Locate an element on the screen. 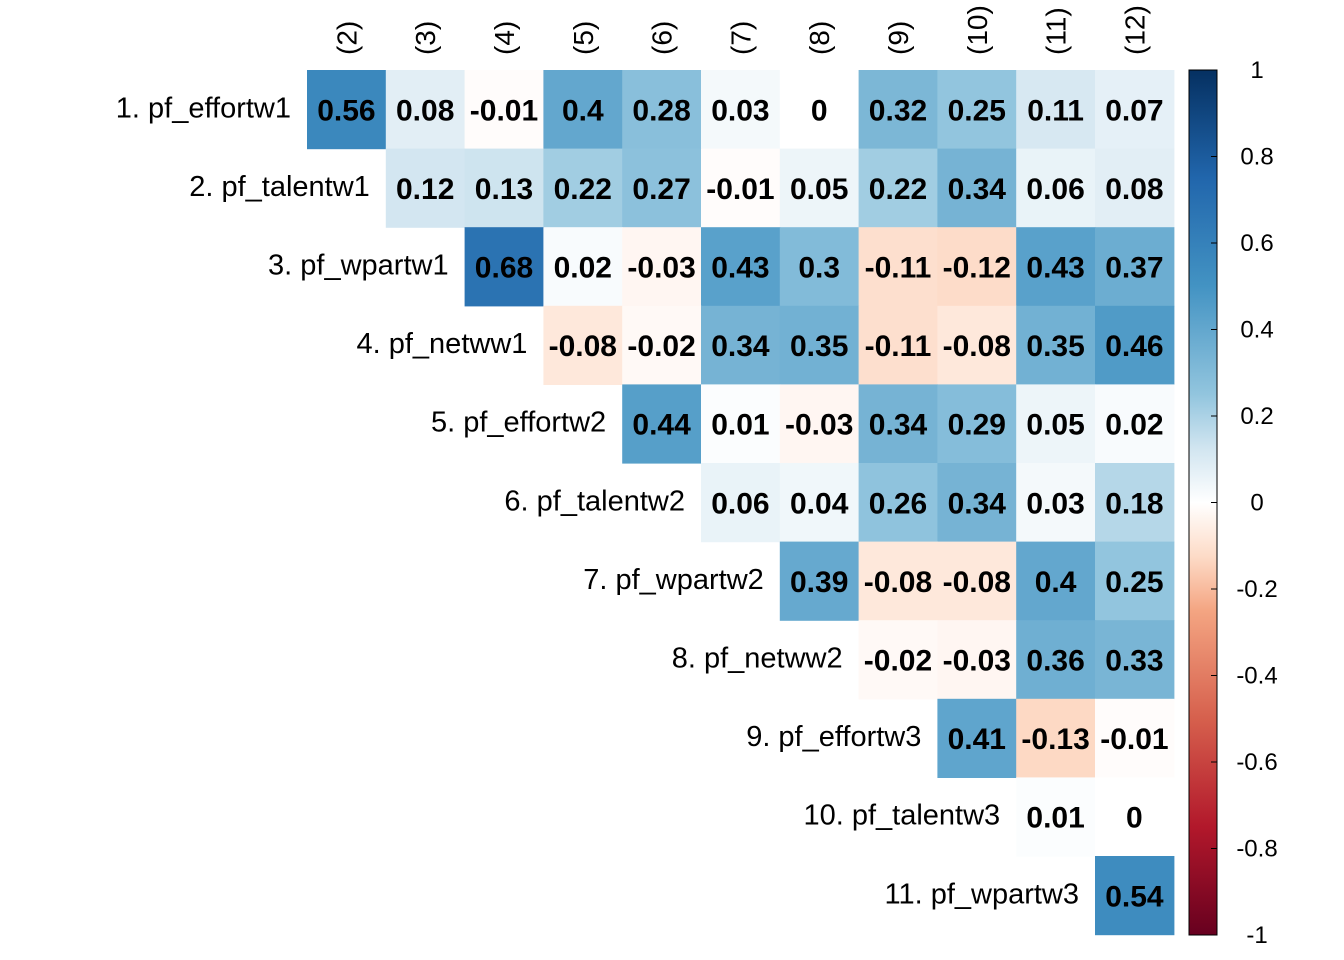  column-label: (2) is located at coordinates (346, 38).